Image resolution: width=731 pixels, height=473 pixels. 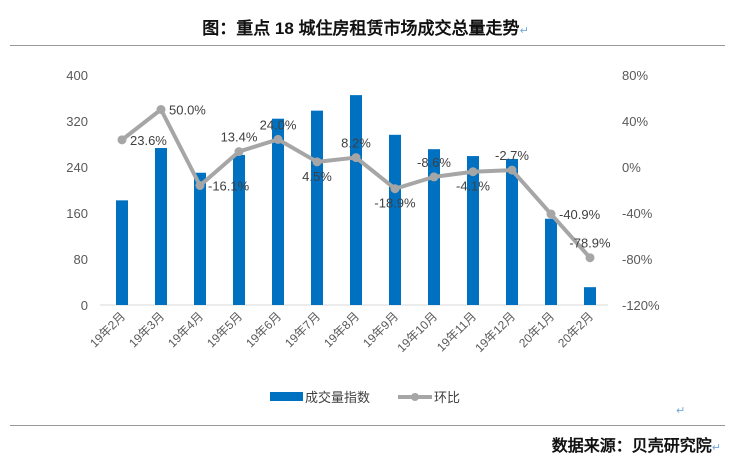 What do you see at coordinates (473, 186) in the screenshot?
I see `data-label: -4.1%` at bounding box center [473, 186].